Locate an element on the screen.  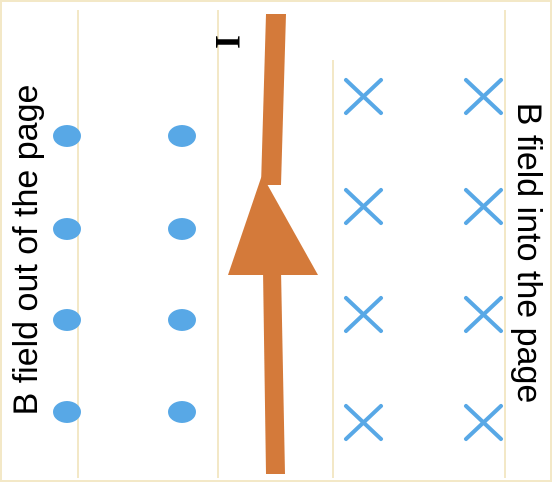
field-out-label: B field out of the page is located at coordinates (26, 250).